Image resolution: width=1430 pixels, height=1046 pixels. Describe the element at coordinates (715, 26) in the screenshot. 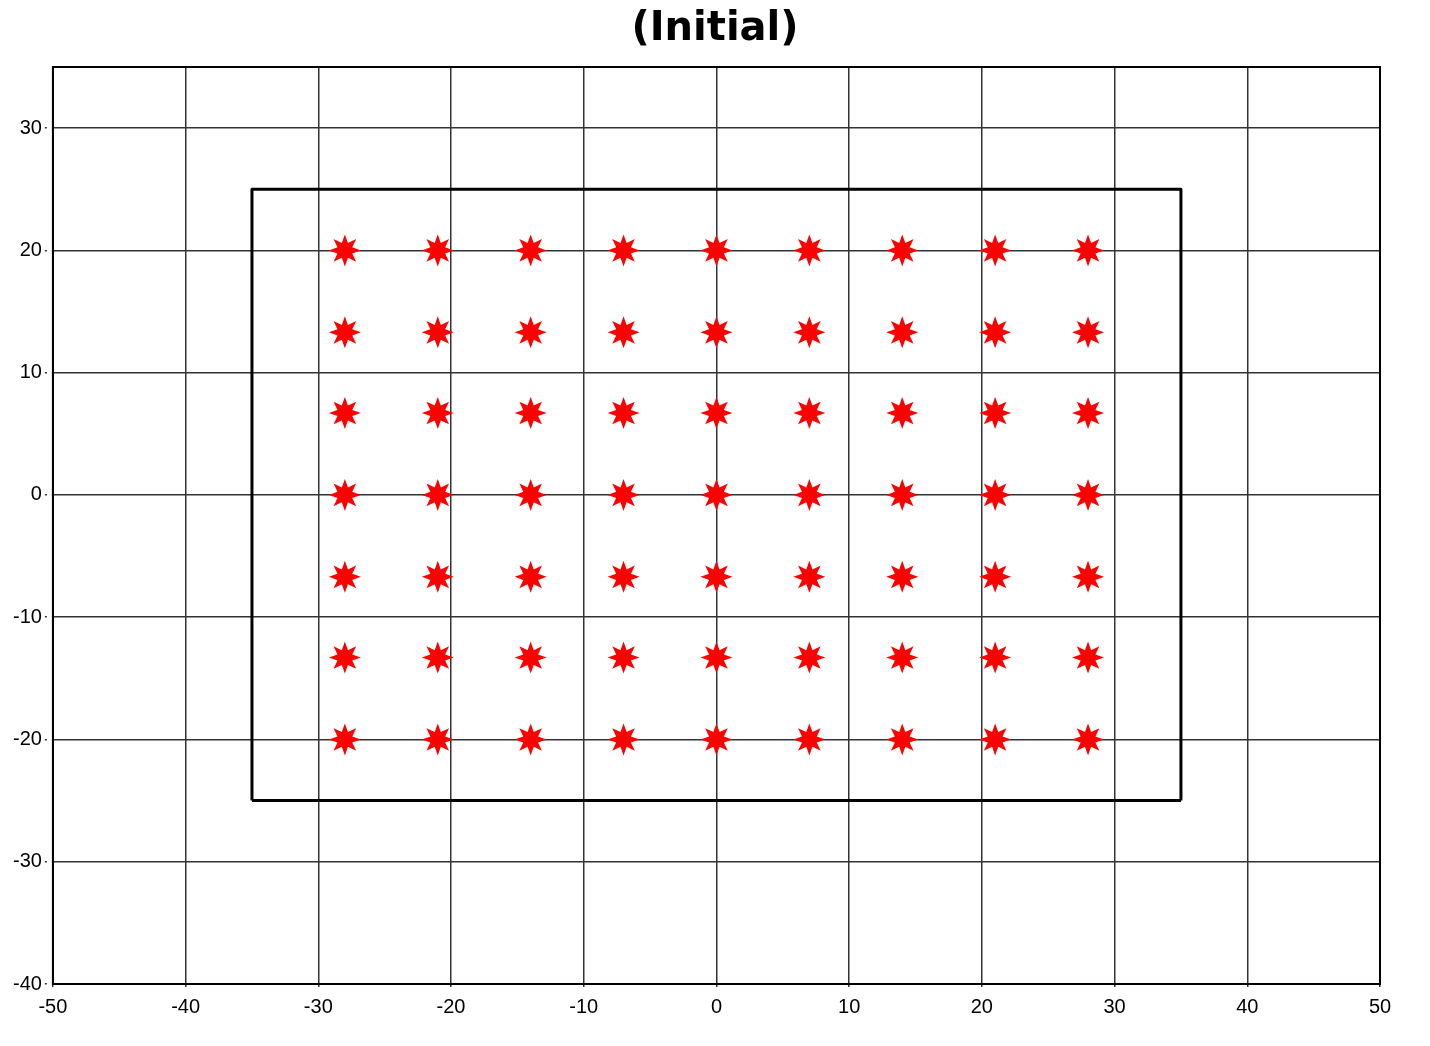

I see `chart-title: (Initial)` at that location.